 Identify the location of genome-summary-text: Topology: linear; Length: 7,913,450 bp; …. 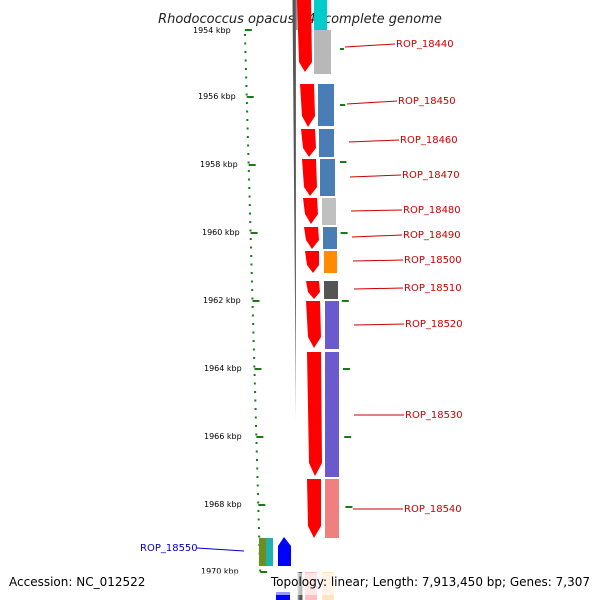
(430, 582).